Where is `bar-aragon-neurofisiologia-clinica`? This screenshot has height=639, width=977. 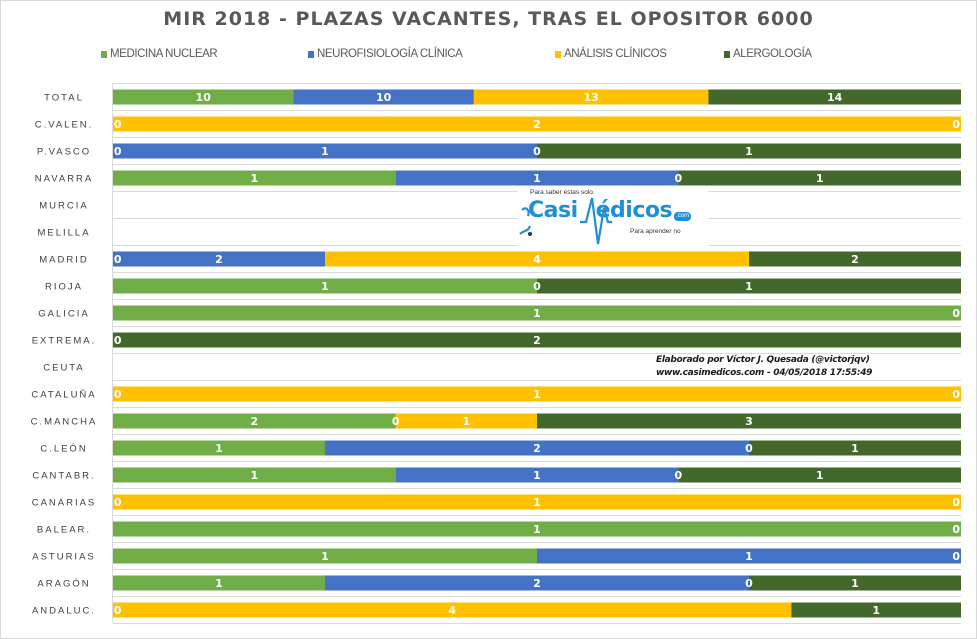 bar-aragon-neurofisiologia-clinica is located at coordinates (537, 583).